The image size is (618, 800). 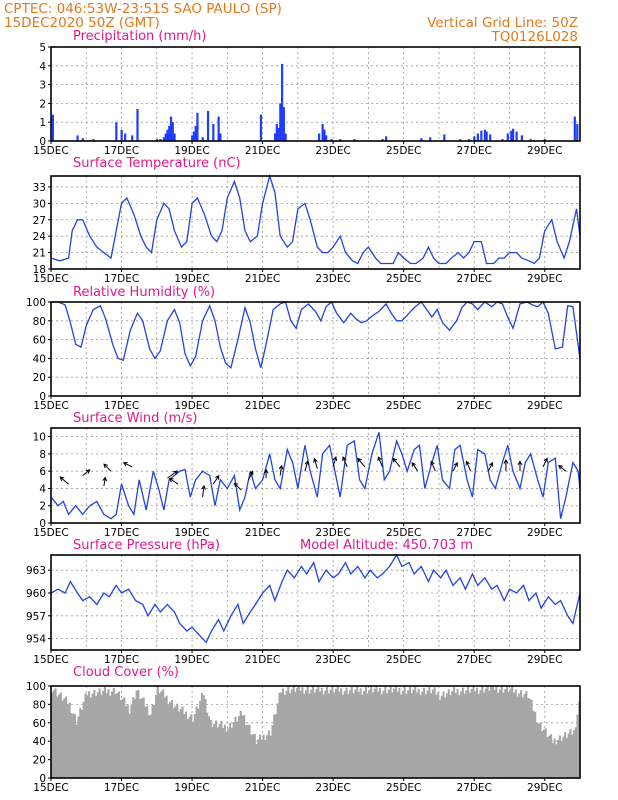 What do you see at coordinates (262, 406) in the screenshot?
I see `x-tick-label: 21DEC` at bounding box center [262, 406].